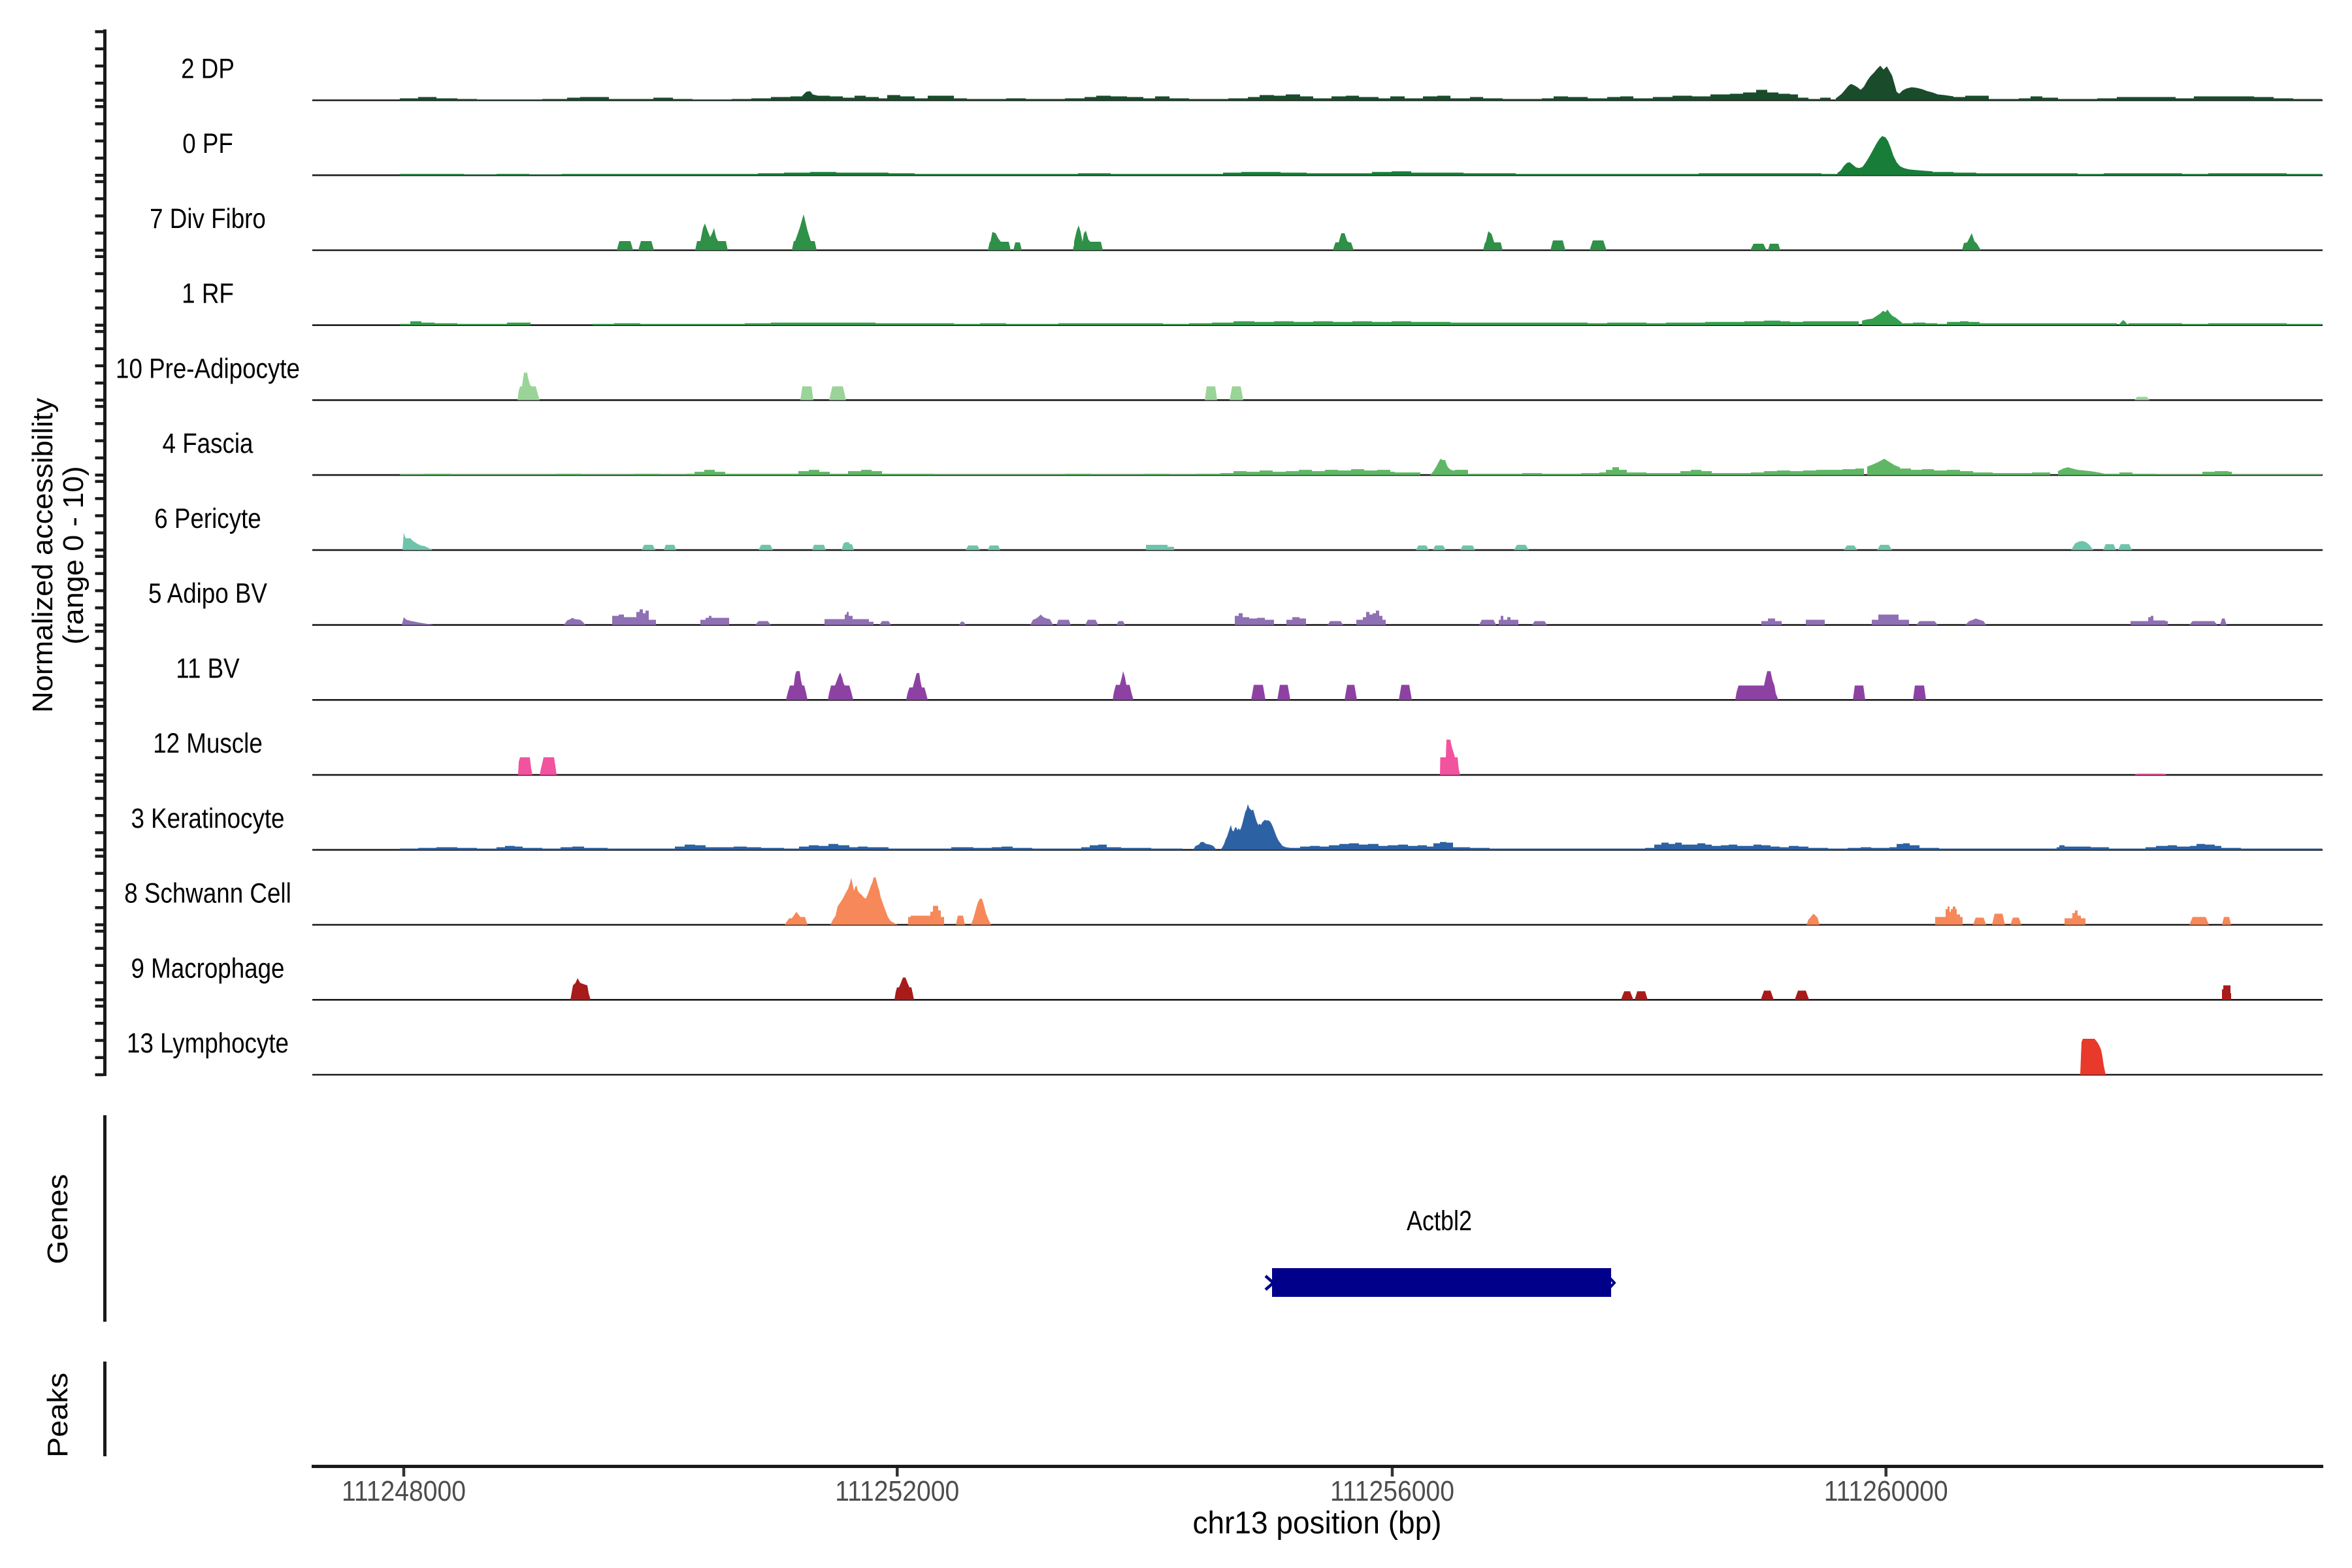 The image size is (2352, 1568). Describe the element at coordinates (58, 1415) in the screenshot. I see `svg-text: Peaks` at that location.